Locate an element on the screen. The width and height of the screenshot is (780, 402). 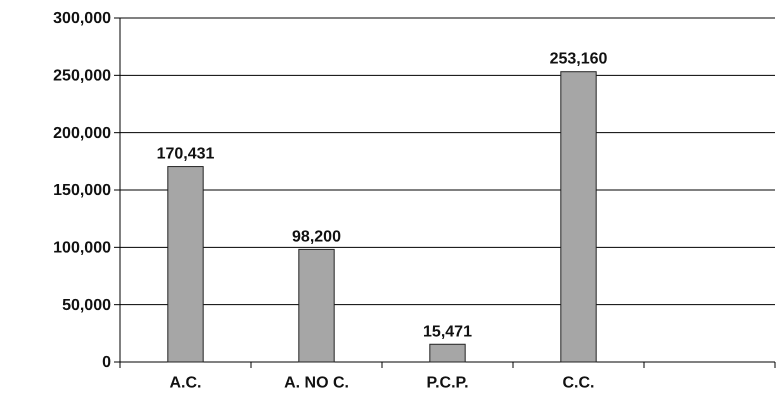
y-tick-label: 0 is located at coordinates (107, 363).